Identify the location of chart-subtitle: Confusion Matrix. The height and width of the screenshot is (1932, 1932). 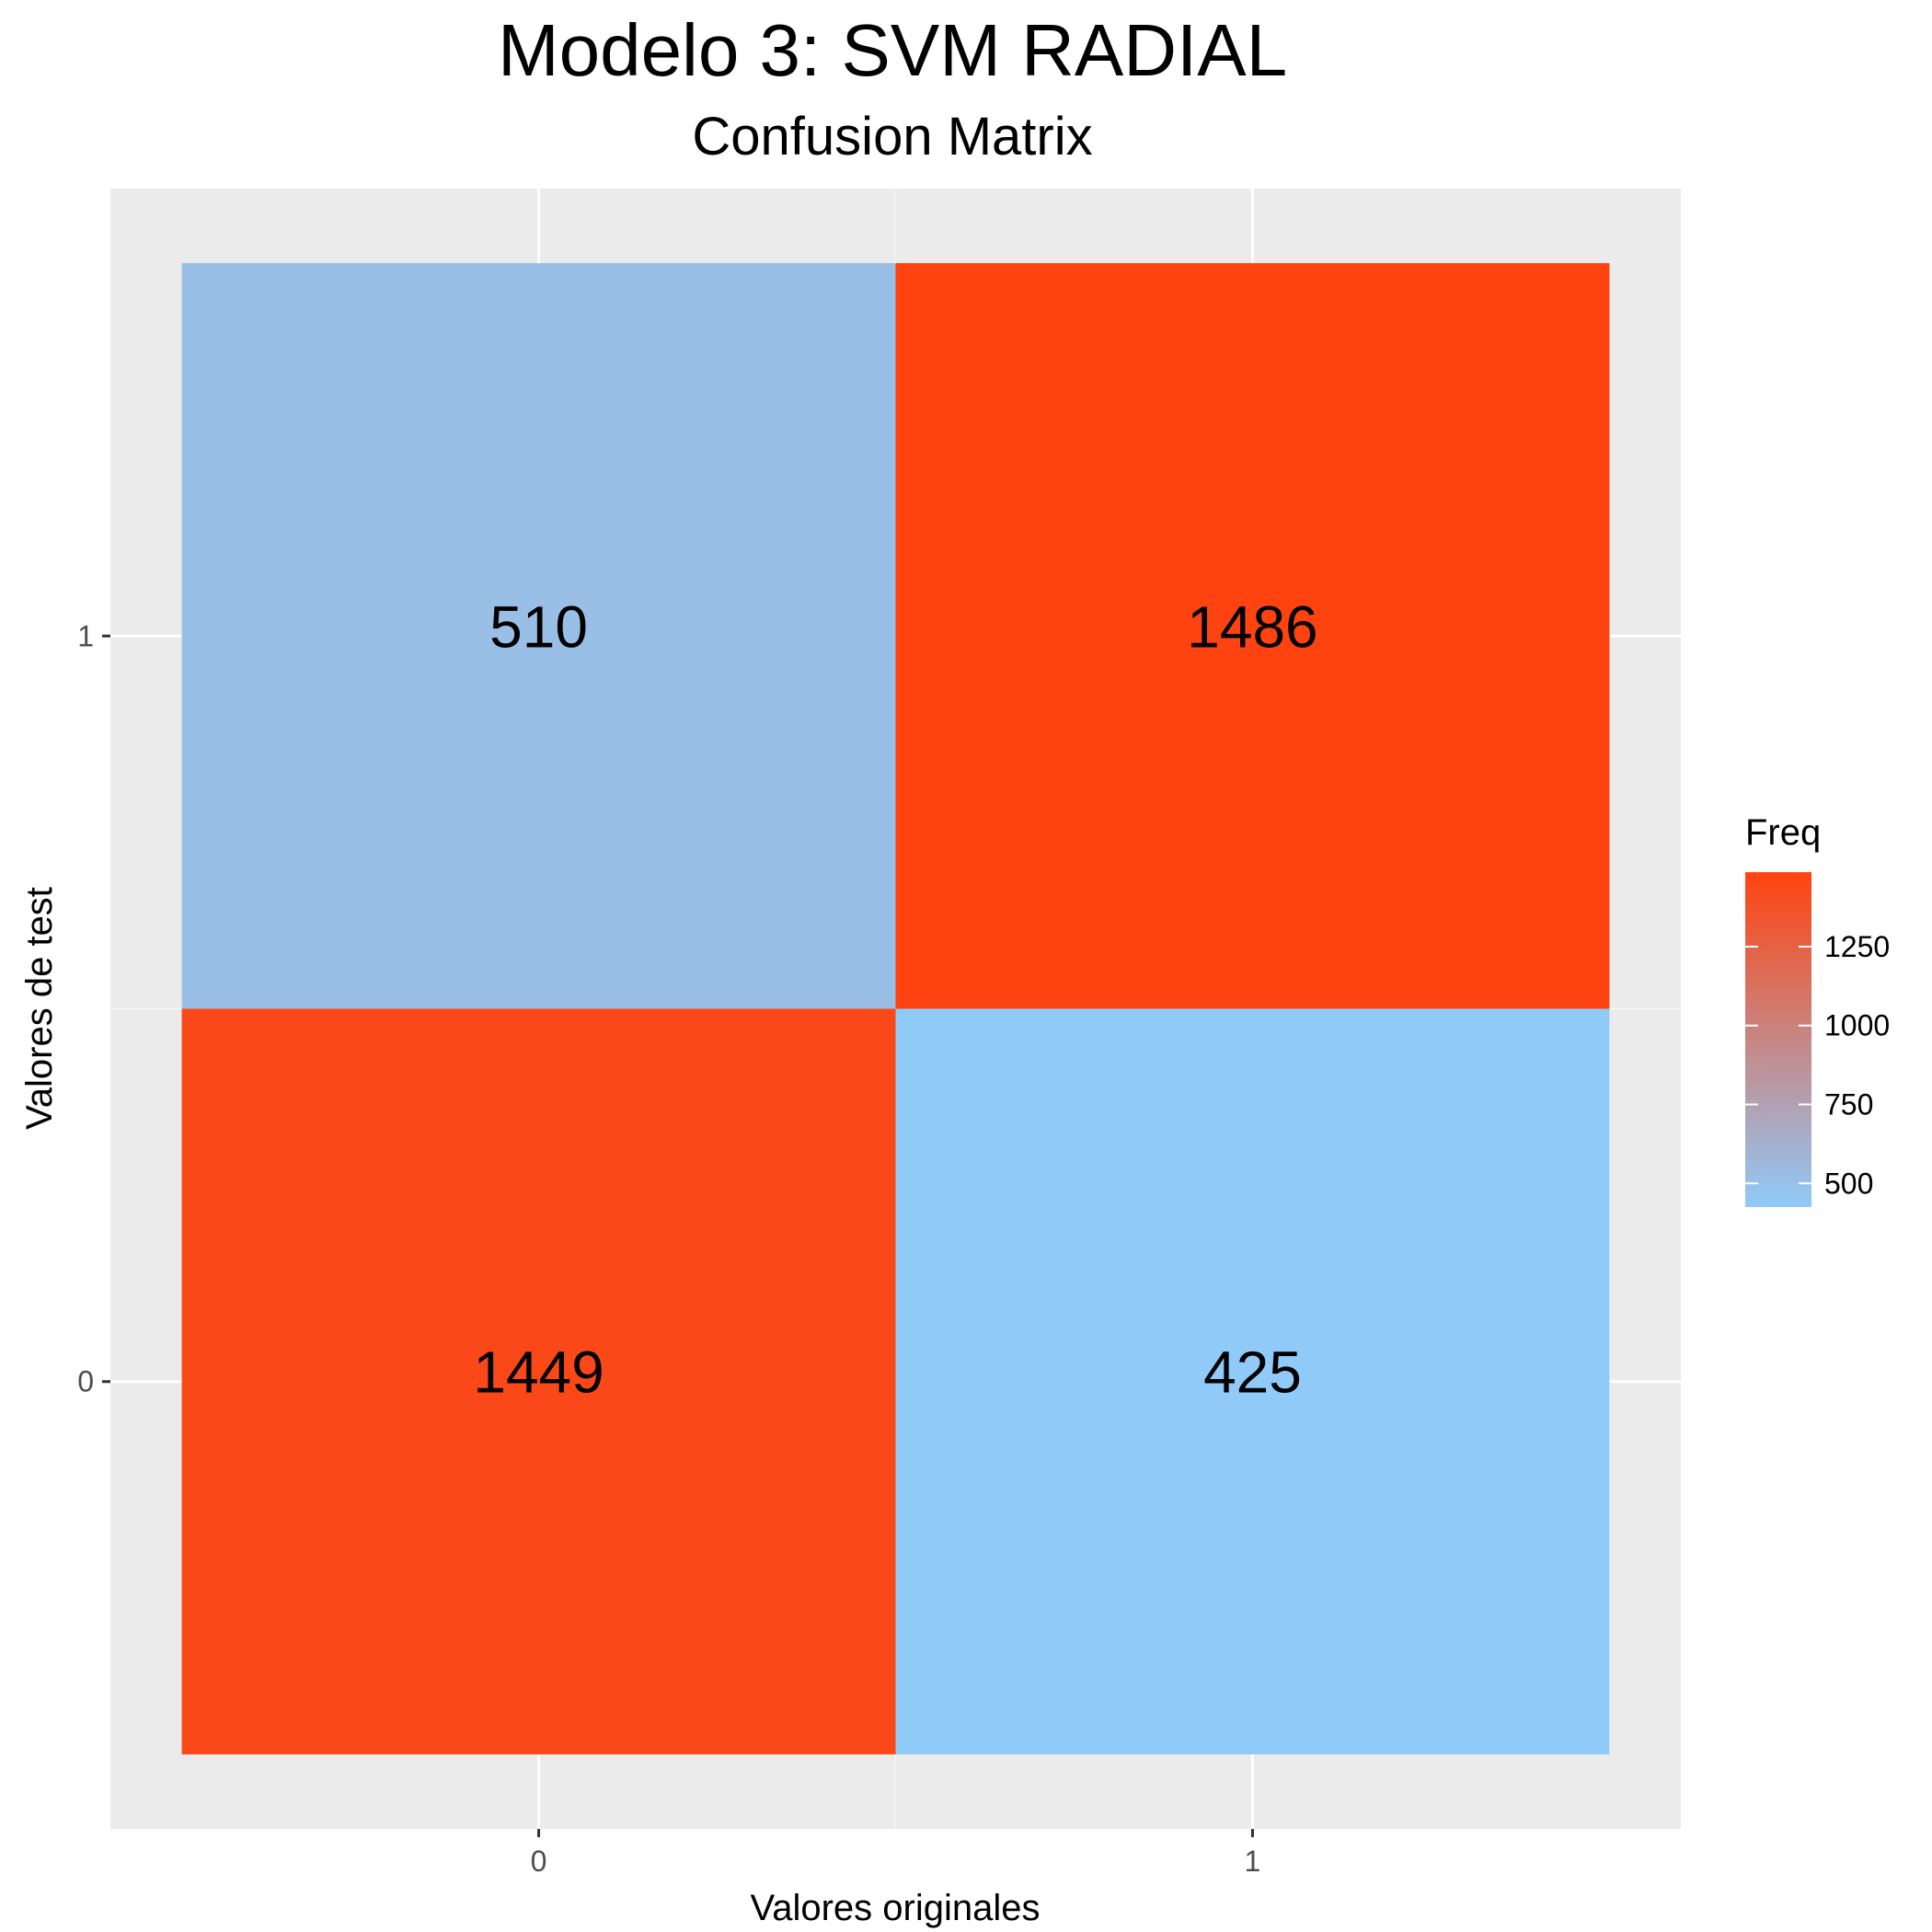
(892, 137).